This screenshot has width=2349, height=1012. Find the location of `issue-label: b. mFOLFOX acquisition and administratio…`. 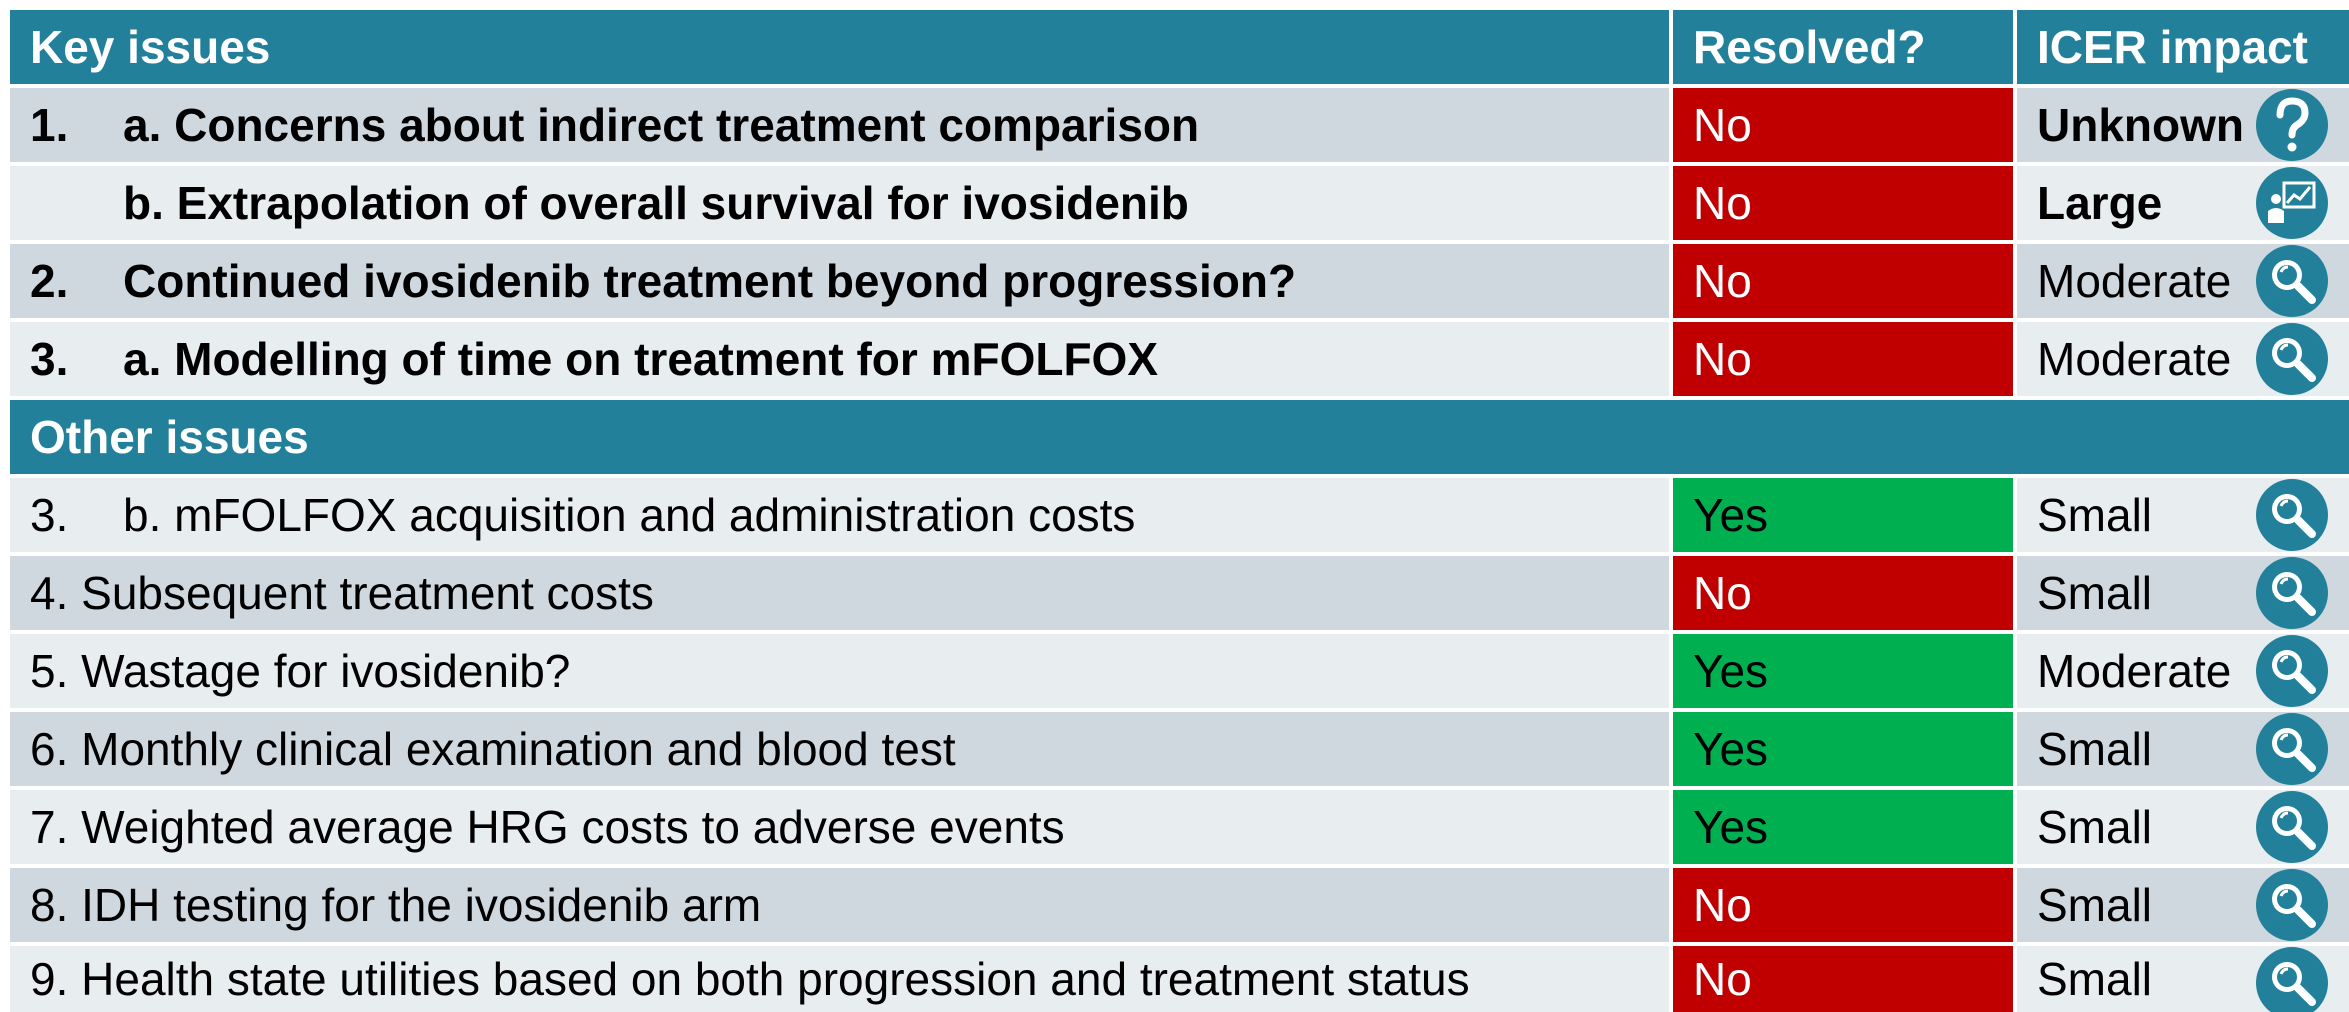

issue-label: b. mFOLFOX acquisition and administratio… is located at coordinates (629, 515).